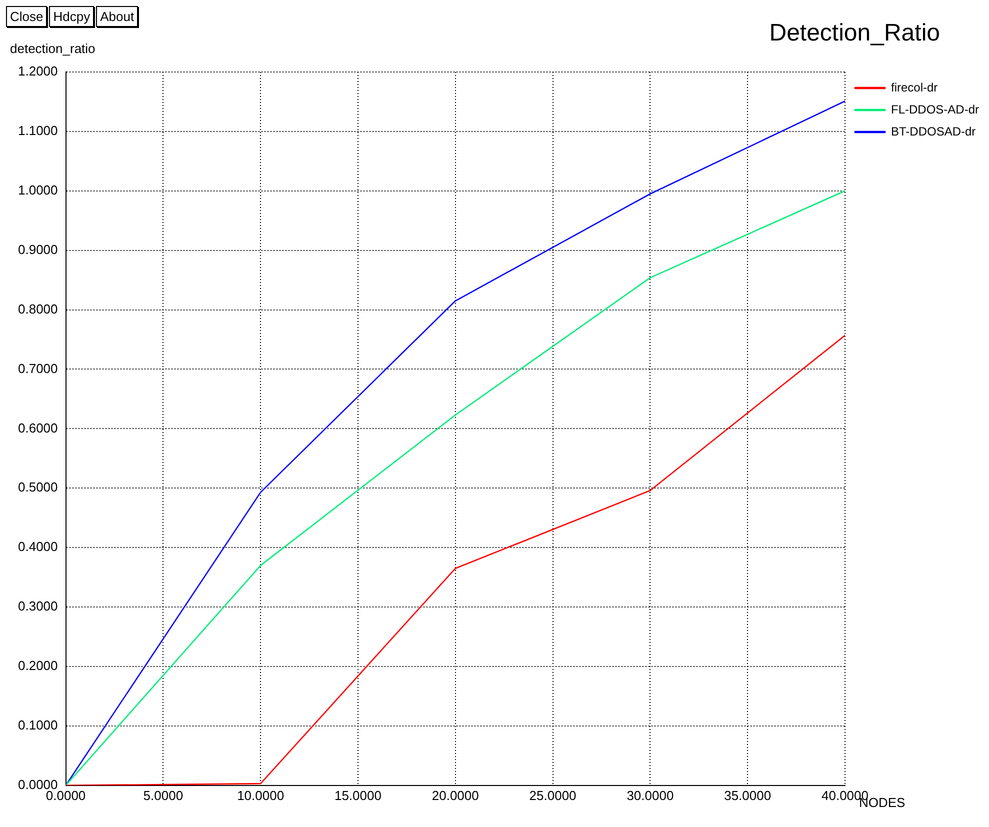 The image size is (989, 827). I want to click on y-tick-label: 0.8000, so click(38, 308).